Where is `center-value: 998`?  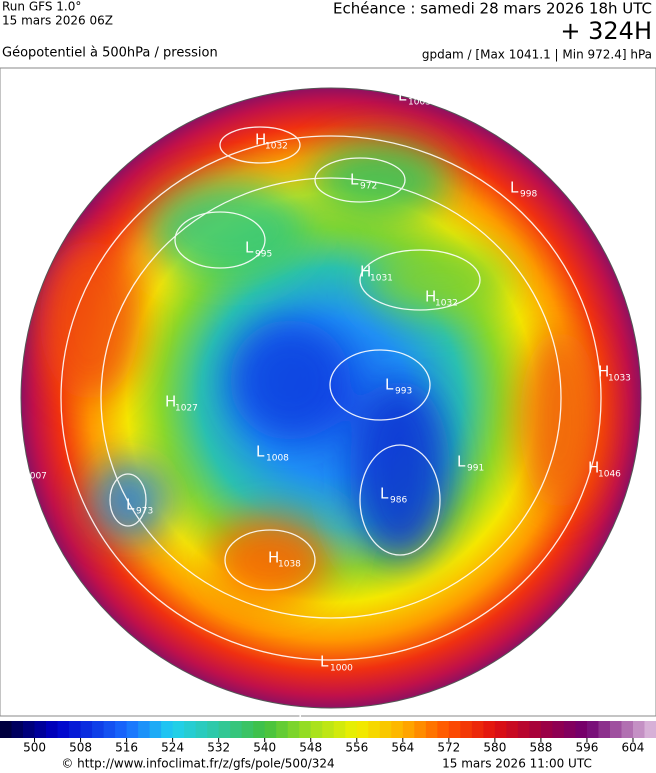
center-value: 998 is located at coordinates (528, 195).